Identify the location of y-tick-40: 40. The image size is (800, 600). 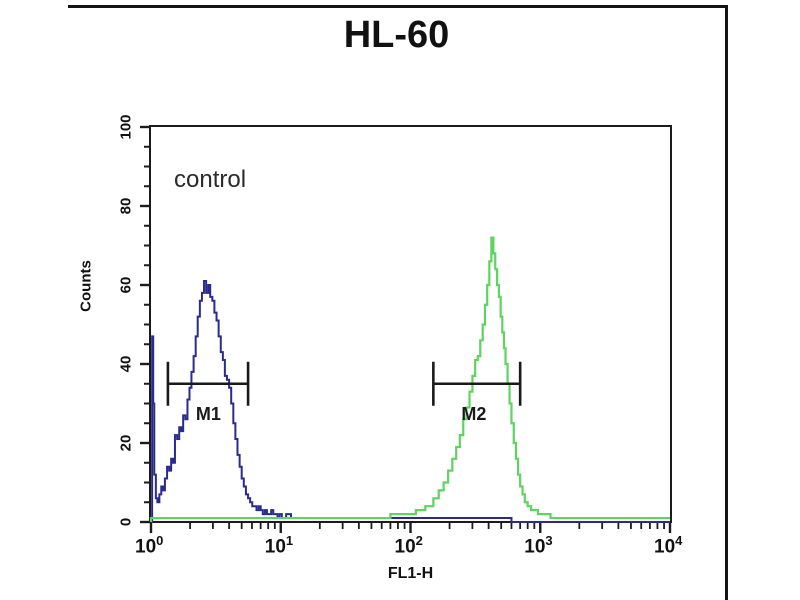
(126, 364).